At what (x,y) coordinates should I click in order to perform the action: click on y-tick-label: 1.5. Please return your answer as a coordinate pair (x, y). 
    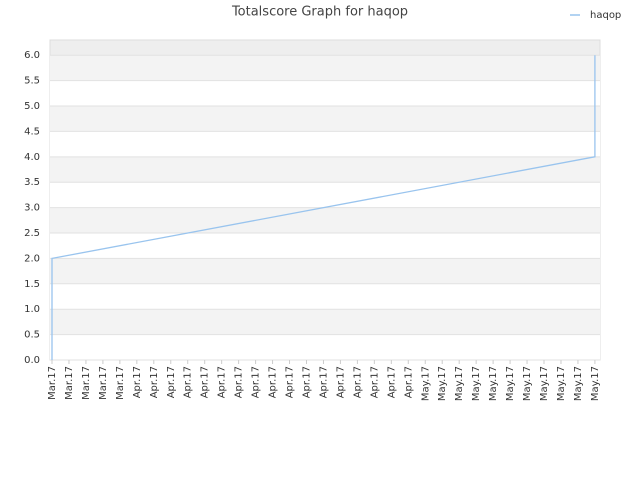
    Looking at the image, I should click on (32, 284).